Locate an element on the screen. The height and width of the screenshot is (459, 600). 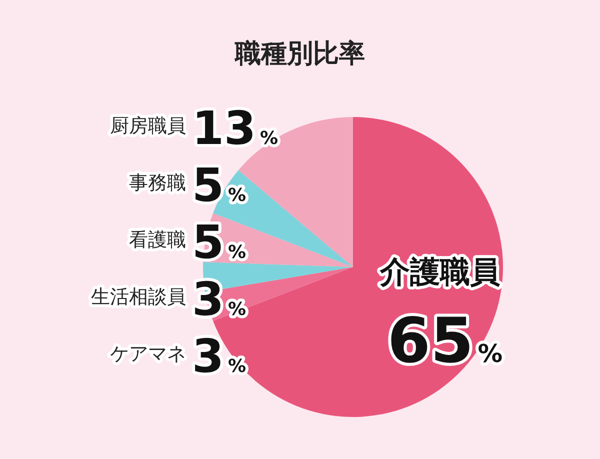
slice-label: 生活相談員 is located at coordinates (138, 297).